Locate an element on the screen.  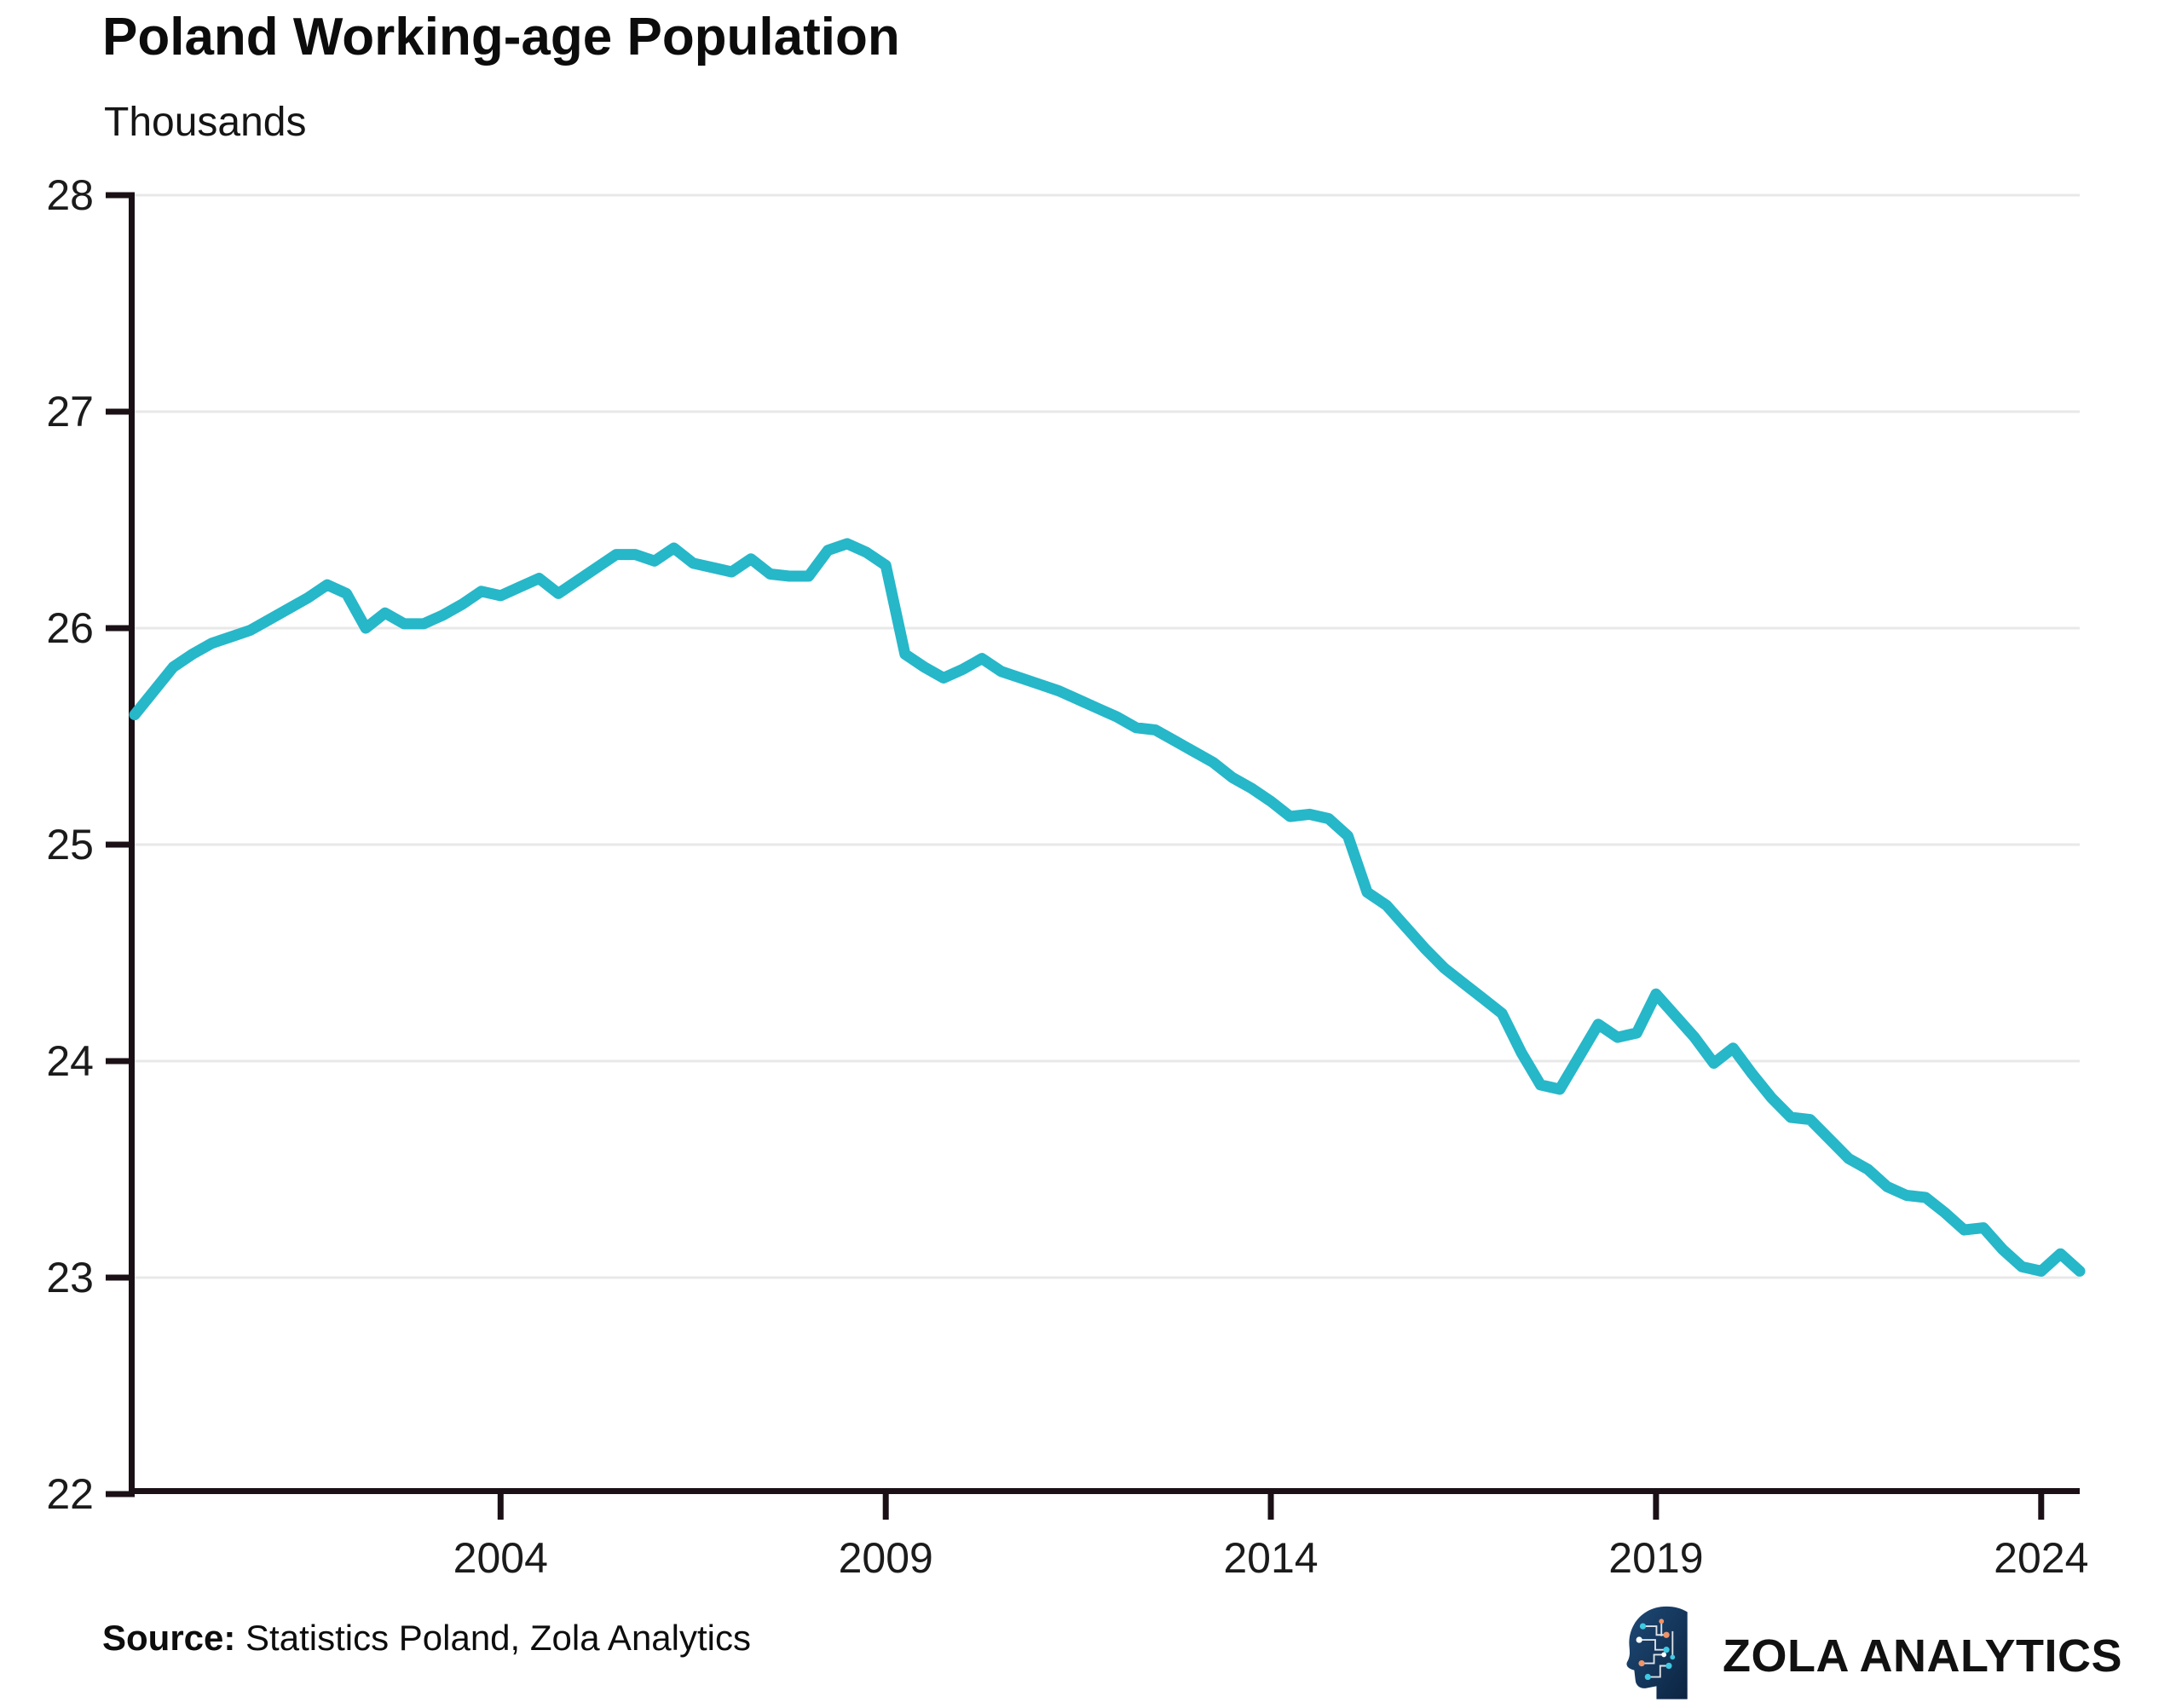
head-circuit-icon is located at coordinates (1655, 1655).